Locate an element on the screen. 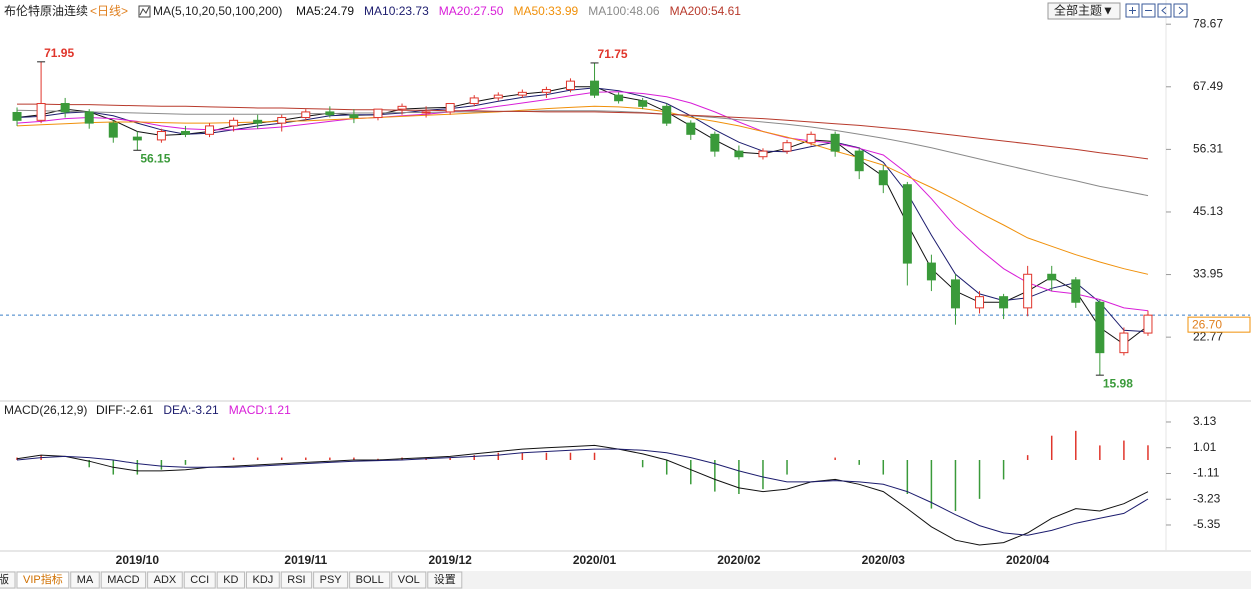 The image size is (1251, 589). y-tick-label: 78.67 is located at coordinates (1208, 23).